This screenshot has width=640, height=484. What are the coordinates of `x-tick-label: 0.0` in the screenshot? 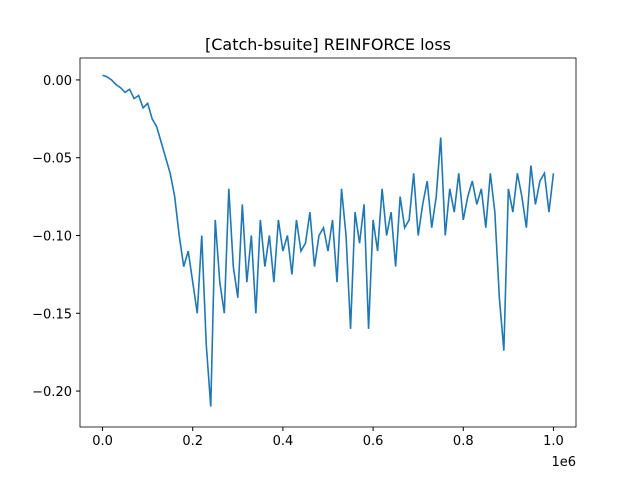 It's located at (102, 441).